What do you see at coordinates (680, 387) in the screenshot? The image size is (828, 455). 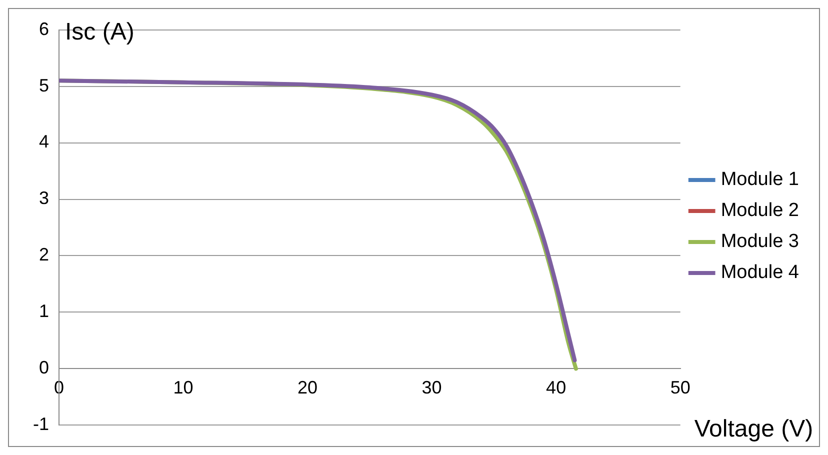 I see `x-tick-label: 50` at bounding box center [680, 387].